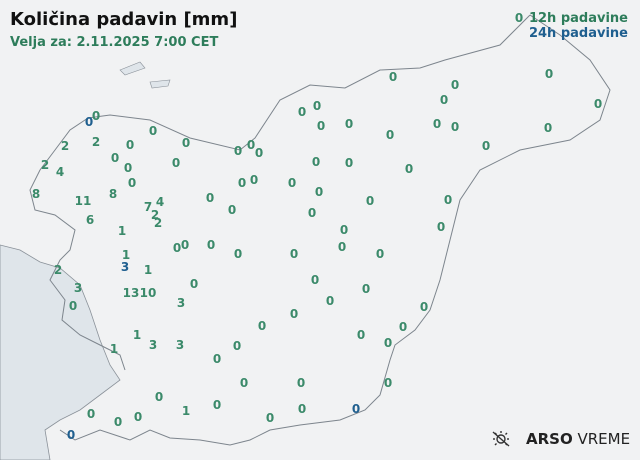  What do you see at coordinates (83, 201) in the screenshot?
I see `station-value-12h: 11` at bounding box center [83, 201].